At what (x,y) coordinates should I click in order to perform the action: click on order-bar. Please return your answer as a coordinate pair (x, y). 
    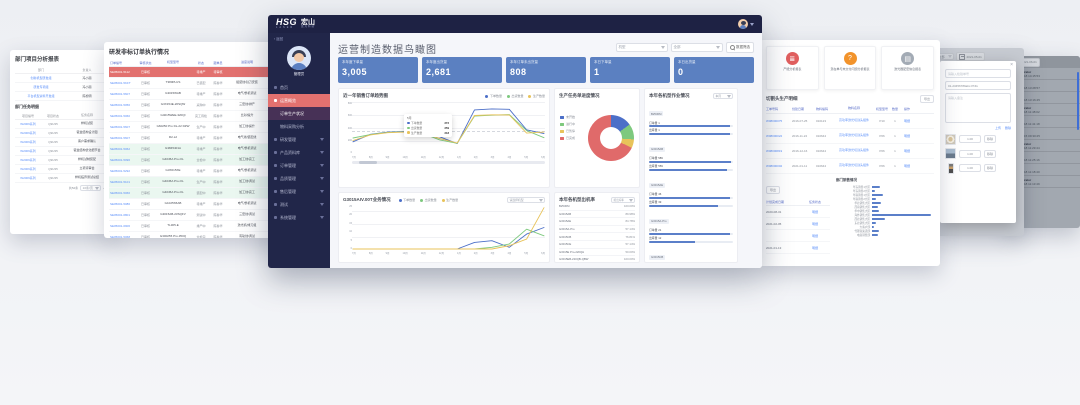
    Looking at the image, I should click on (691, 197).